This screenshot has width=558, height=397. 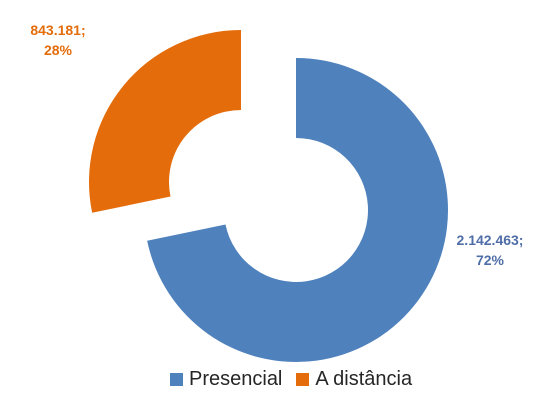 What do you see at coordinates (57, 30) in the screenshot?
I see `data-label-a-distancia-value: 843.181;` at bounding box center [57, 30].